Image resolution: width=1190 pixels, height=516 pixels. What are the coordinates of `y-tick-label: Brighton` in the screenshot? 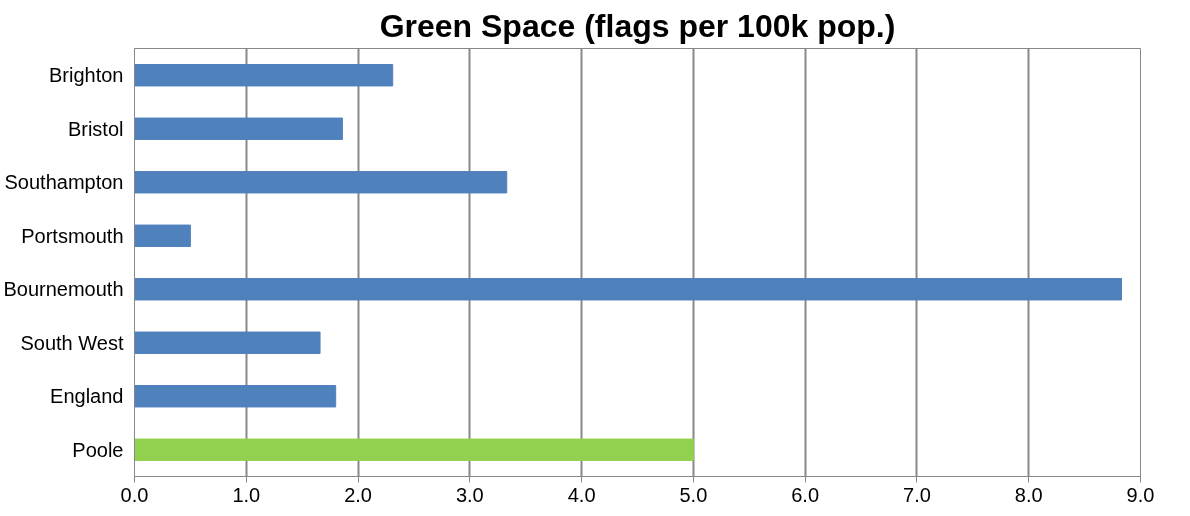 It's located at (86, 75).